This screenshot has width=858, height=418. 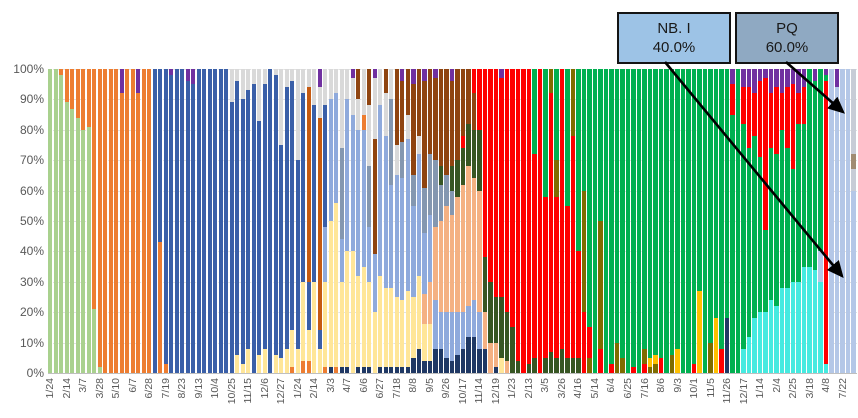 I want to click on y-tick-label: 70%, so click(x=31, y=160).